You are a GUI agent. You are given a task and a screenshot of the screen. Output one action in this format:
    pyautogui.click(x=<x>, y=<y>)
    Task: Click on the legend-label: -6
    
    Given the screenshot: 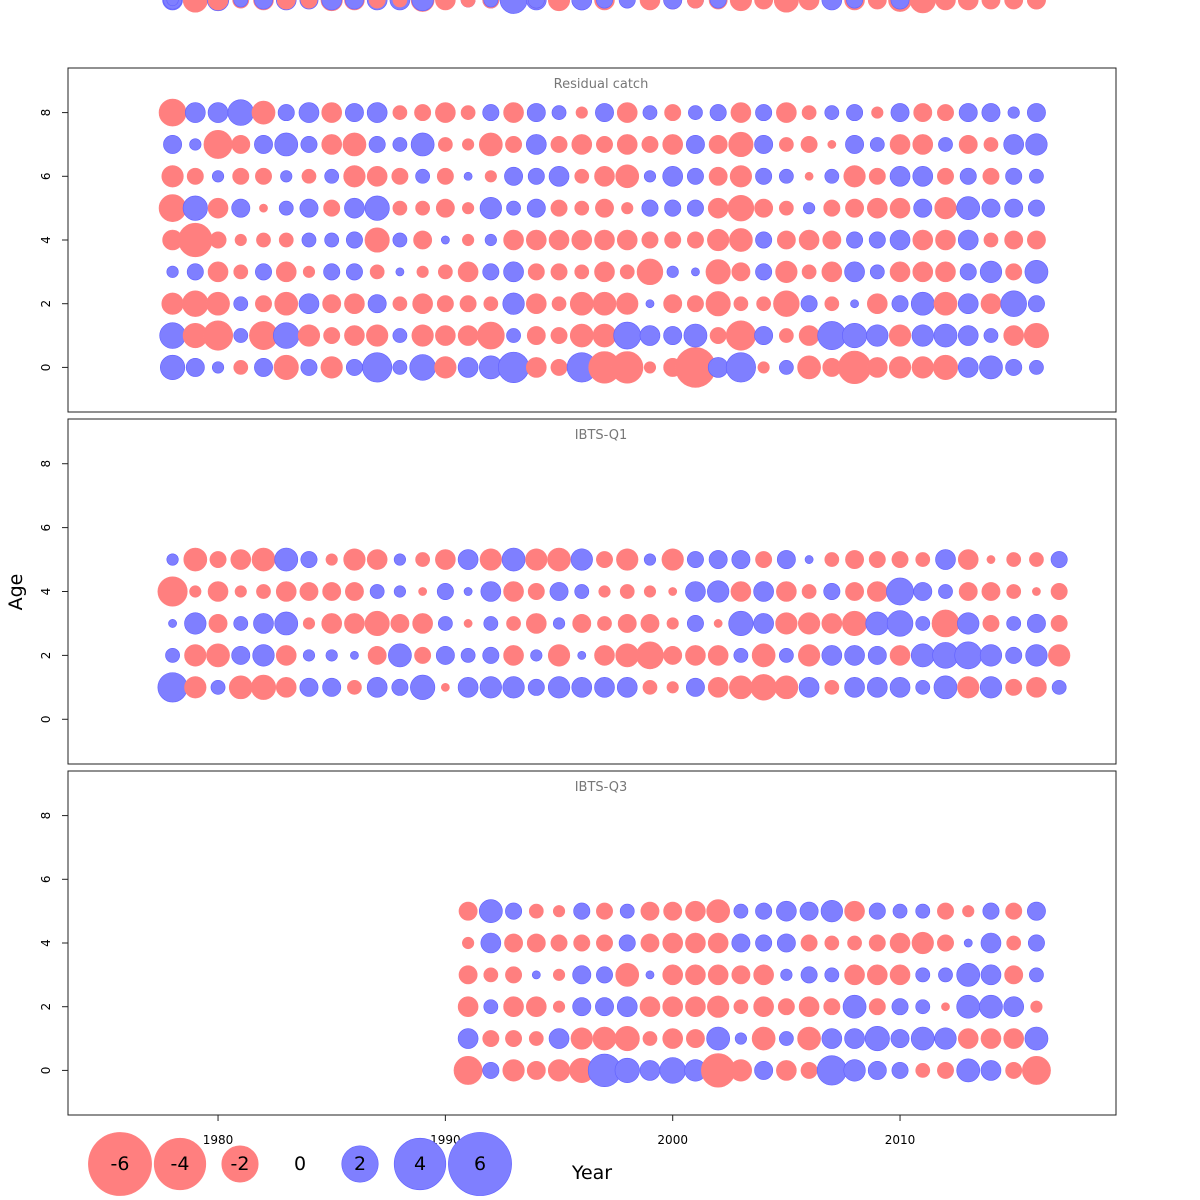 What is the action you would take?
    pyautogui.click(x=120, y=1164)
    